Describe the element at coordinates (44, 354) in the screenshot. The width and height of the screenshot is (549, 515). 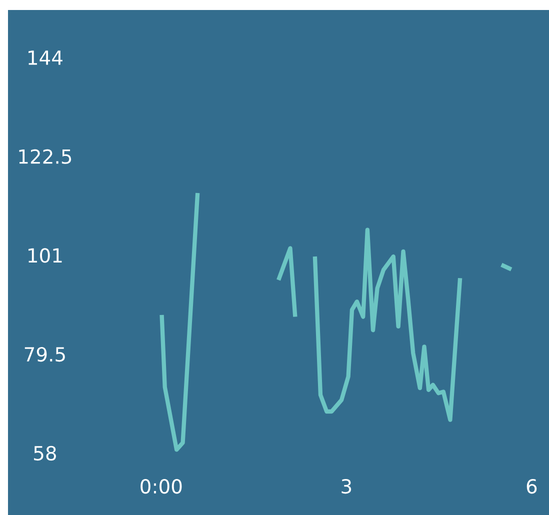
I see `y-tick-label: 79.5` at that location.